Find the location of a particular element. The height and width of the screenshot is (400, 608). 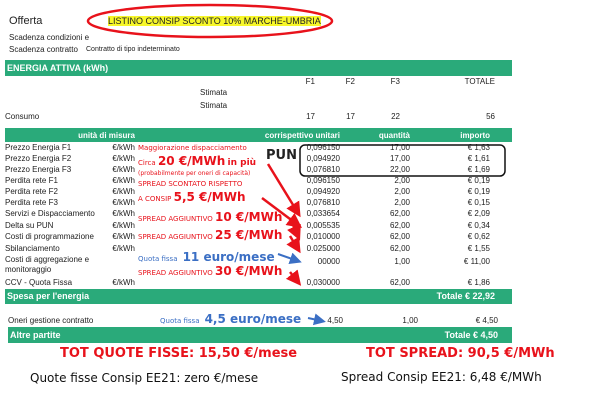

stimata-1: Stimata is located at coordinates (214, 92).